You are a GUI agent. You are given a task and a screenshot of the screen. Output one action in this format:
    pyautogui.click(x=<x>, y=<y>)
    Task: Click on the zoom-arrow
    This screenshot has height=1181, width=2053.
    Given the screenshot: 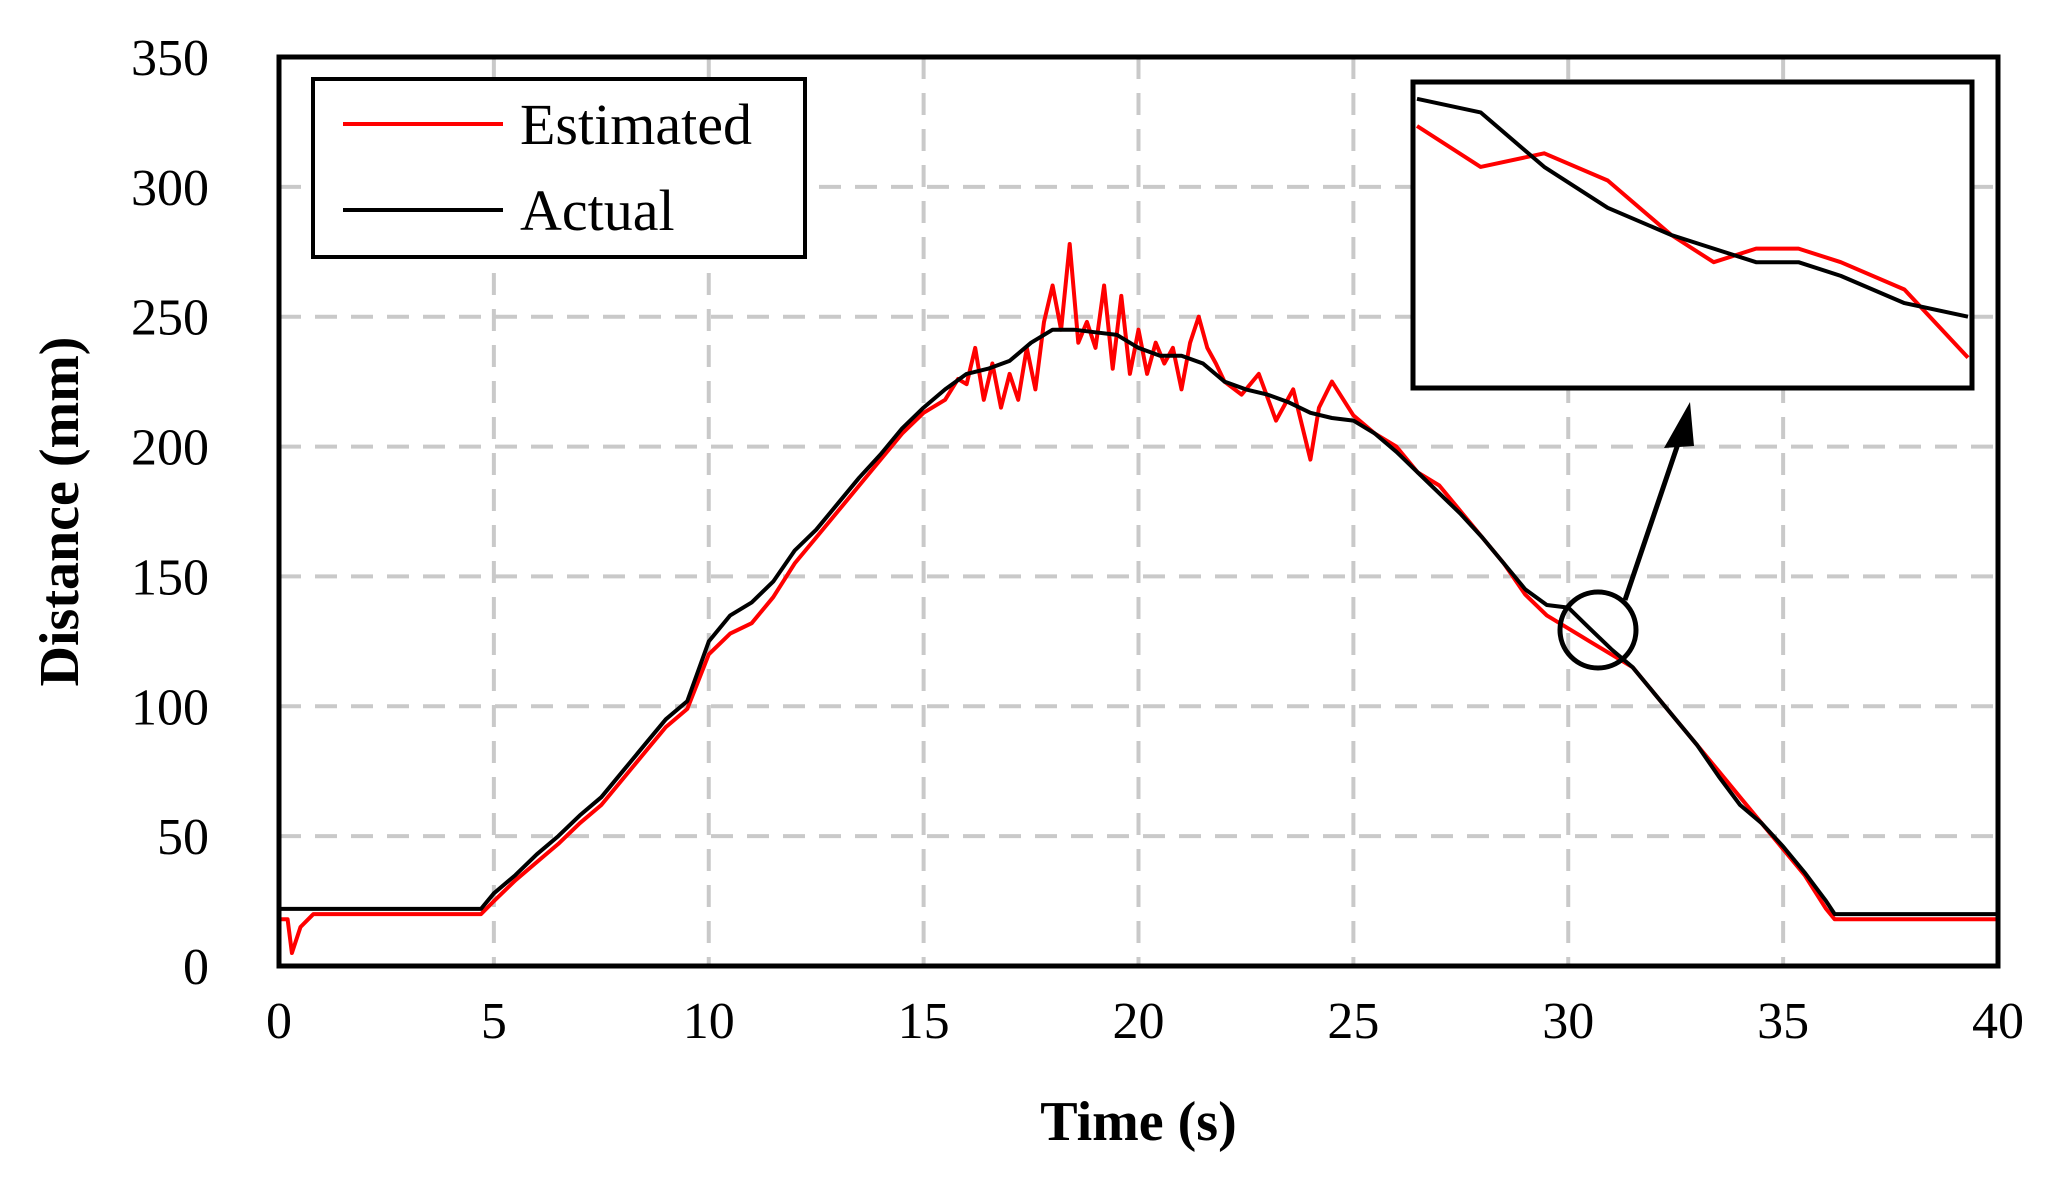 What is the action you would take?
    pyautogui.click(x=1652, y=519)
    